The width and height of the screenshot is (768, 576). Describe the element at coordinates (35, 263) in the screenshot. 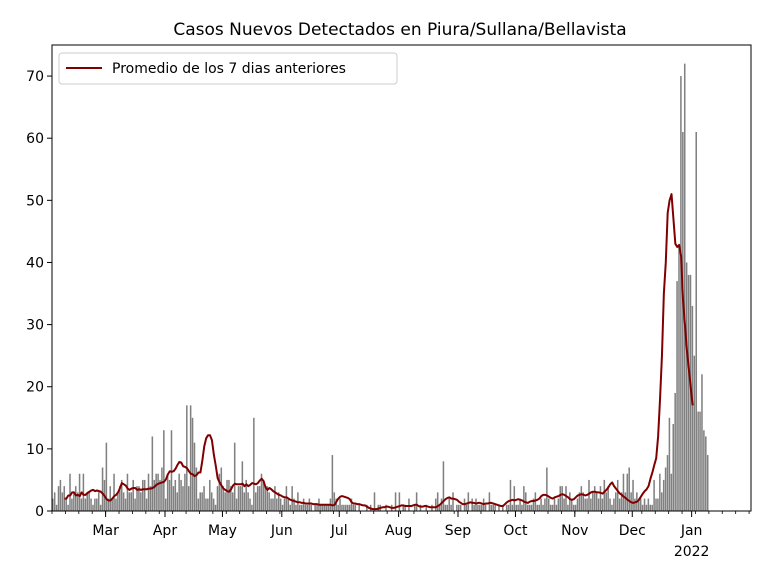

I see `y-tick-label: 40` at that location.